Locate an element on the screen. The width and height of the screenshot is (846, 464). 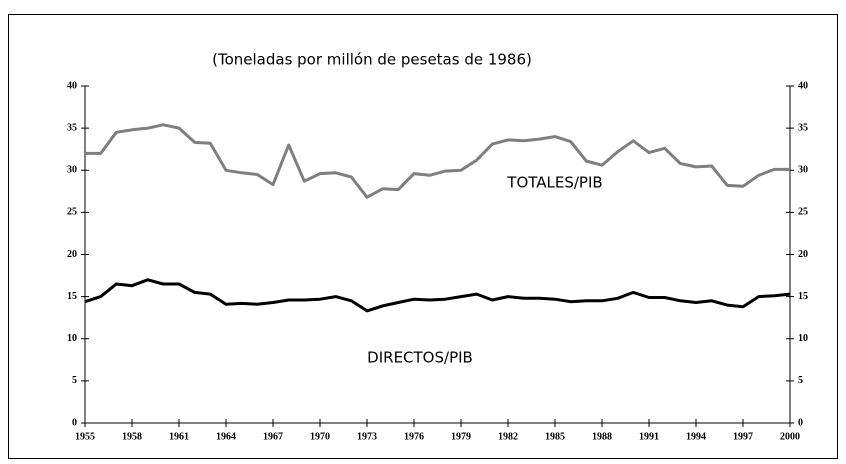
y-tick-label: 30 is located at coordinates (72, 170).